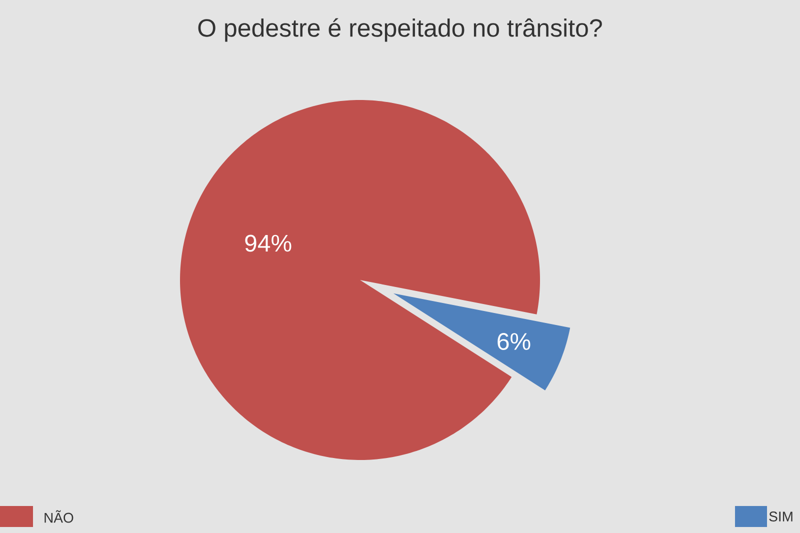 This screenshot has width=800, height=533. I want to click on legend-label: SIM, so click(780, 517).